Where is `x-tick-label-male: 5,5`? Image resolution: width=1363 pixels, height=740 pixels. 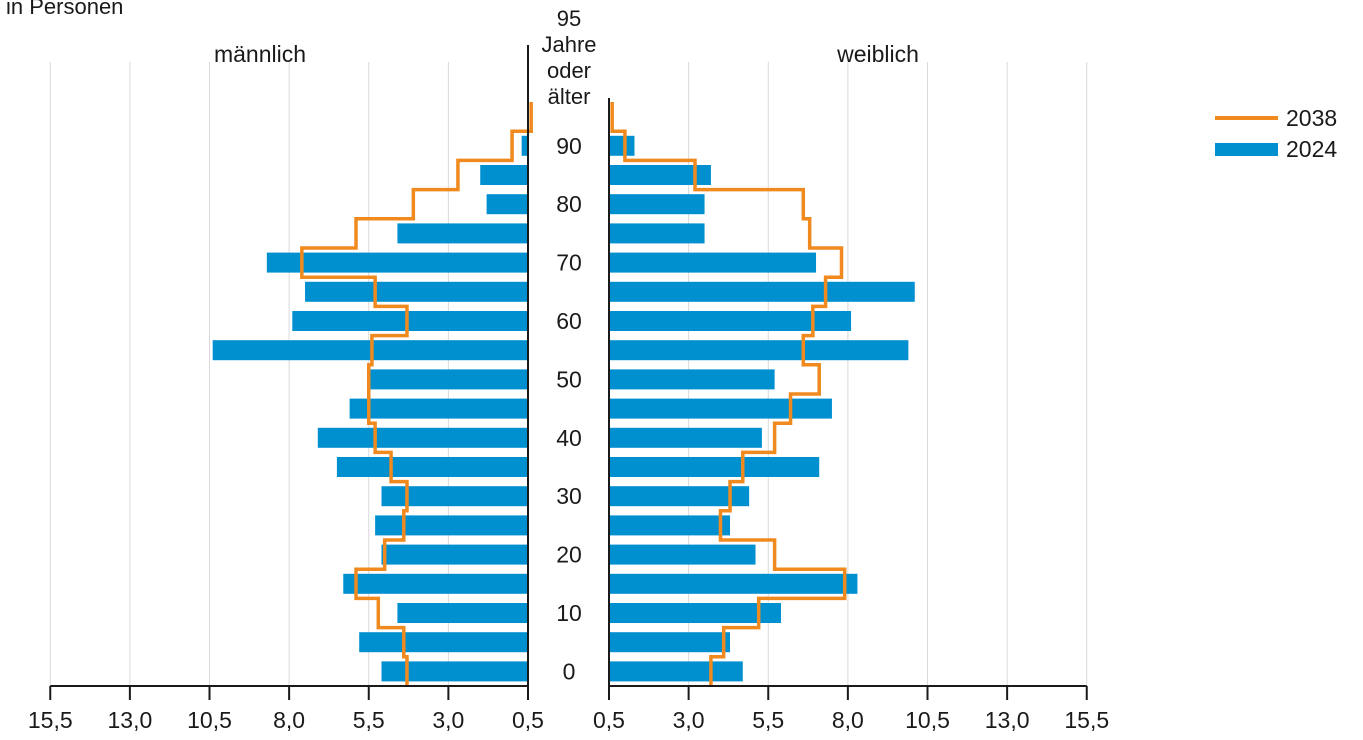
x-tick-label-male: 5,5 is located at coordinates (369, 720).